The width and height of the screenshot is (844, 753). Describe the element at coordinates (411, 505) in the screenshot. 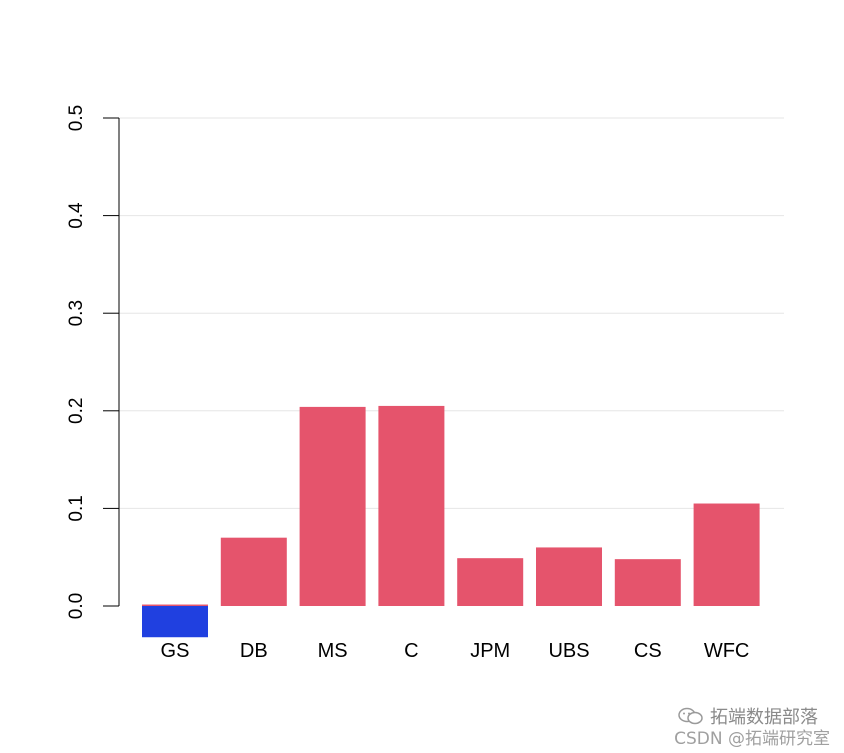

I see `bar-c` at that location.